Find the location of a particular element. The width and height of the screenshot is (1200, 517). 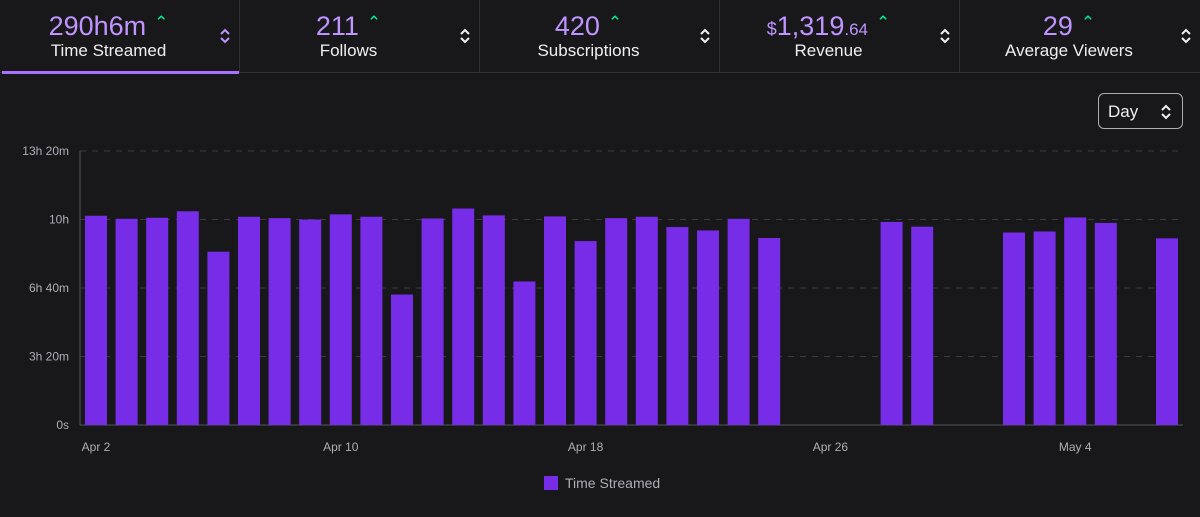

tab-subscriptions: 420 ⌃ Subscriptions is located at coordinates (600, 36).